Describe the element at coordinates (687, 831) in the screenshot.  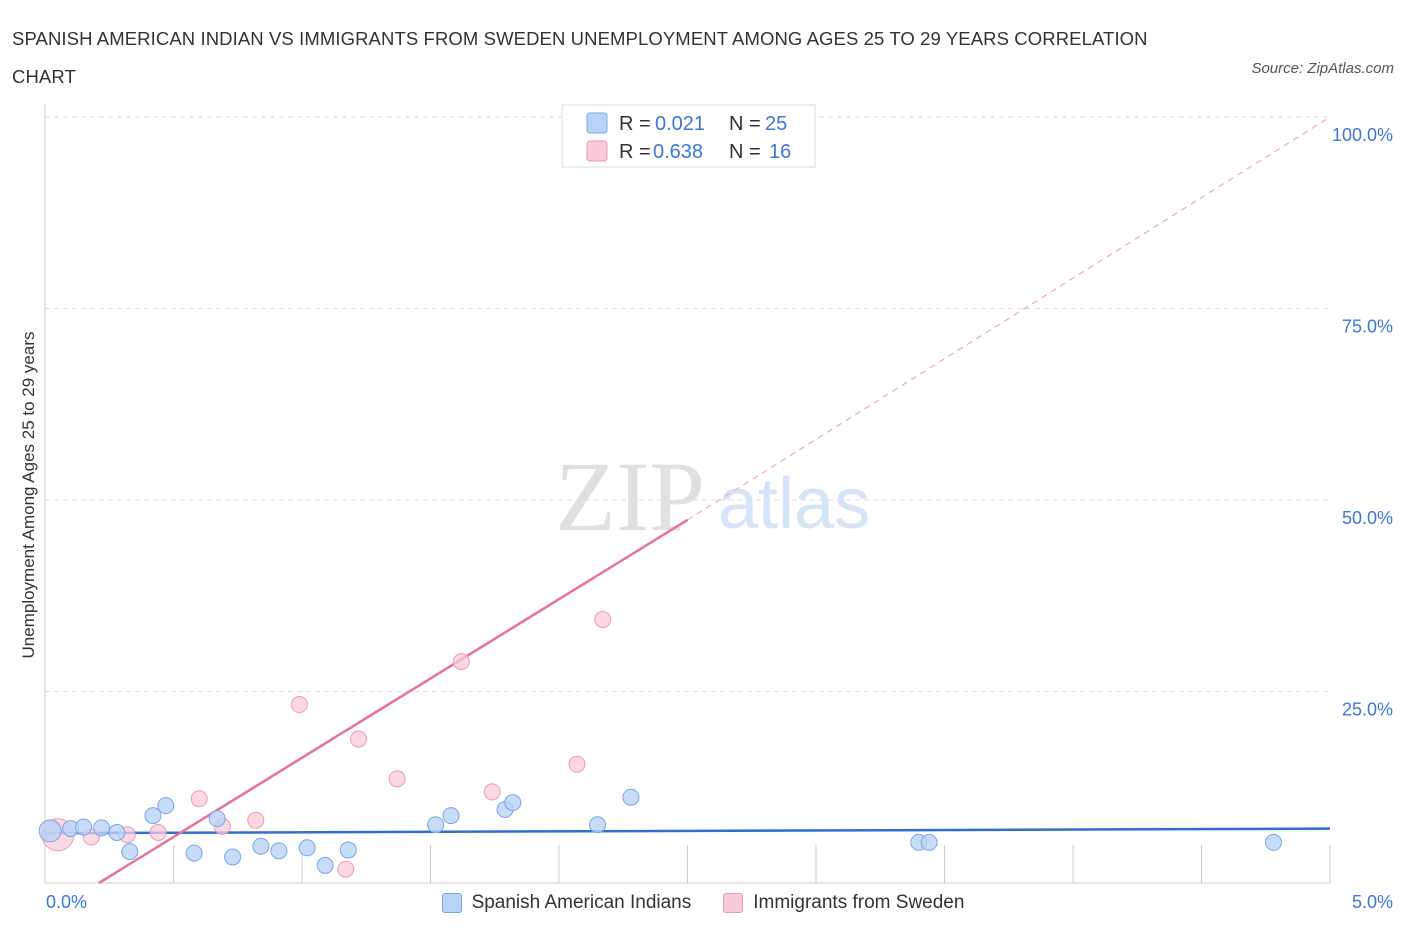
I see `trend-line-blue` at that location.